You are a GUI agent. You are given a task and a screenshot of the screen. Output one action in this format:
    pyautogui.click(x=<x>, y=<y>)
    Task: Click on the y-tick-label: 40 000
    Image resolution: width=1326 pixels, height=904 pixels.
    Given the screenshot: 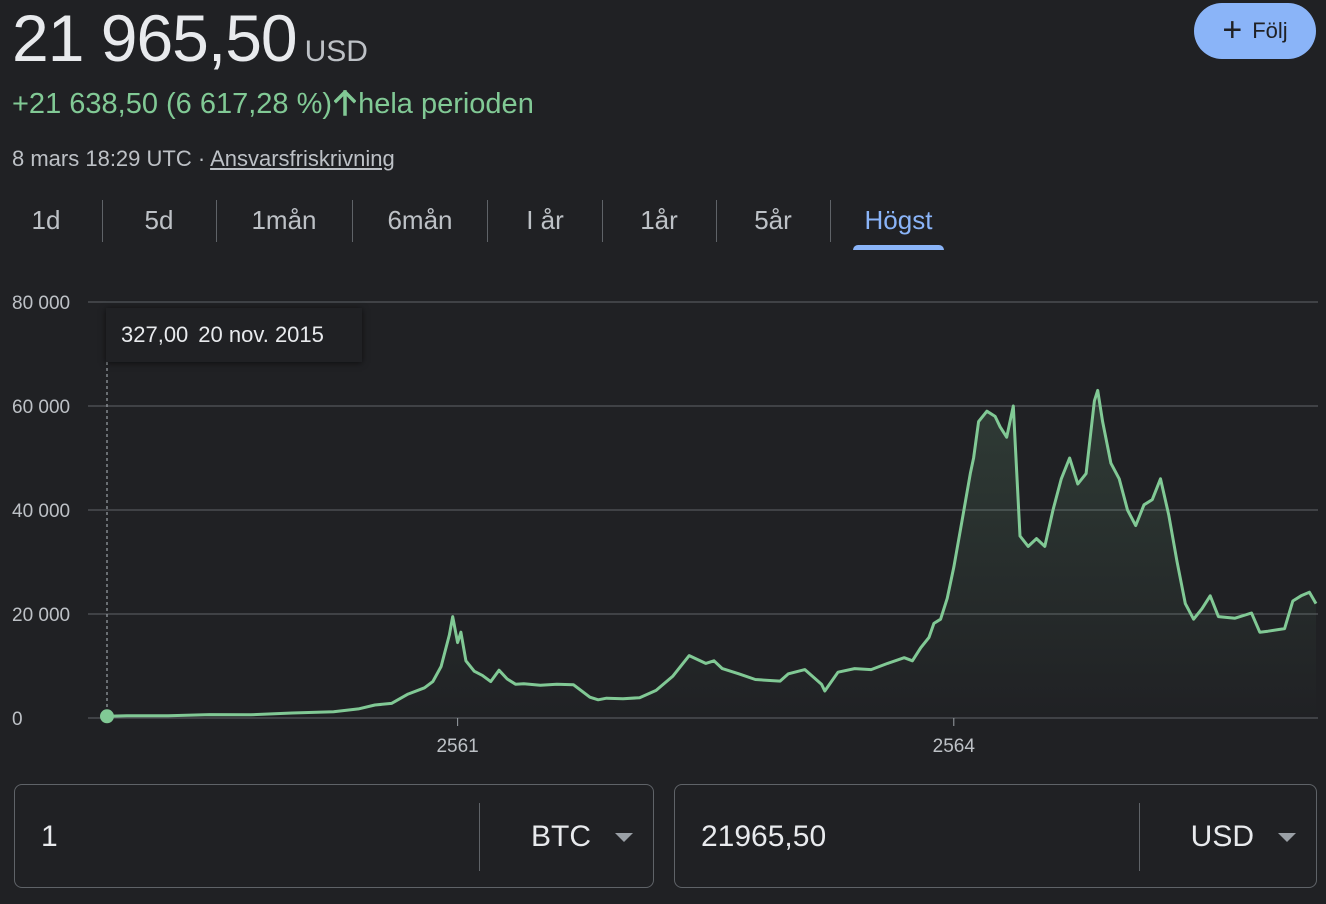 What is the action you would take?
    pyautogui.click(x=41, y=511)
    